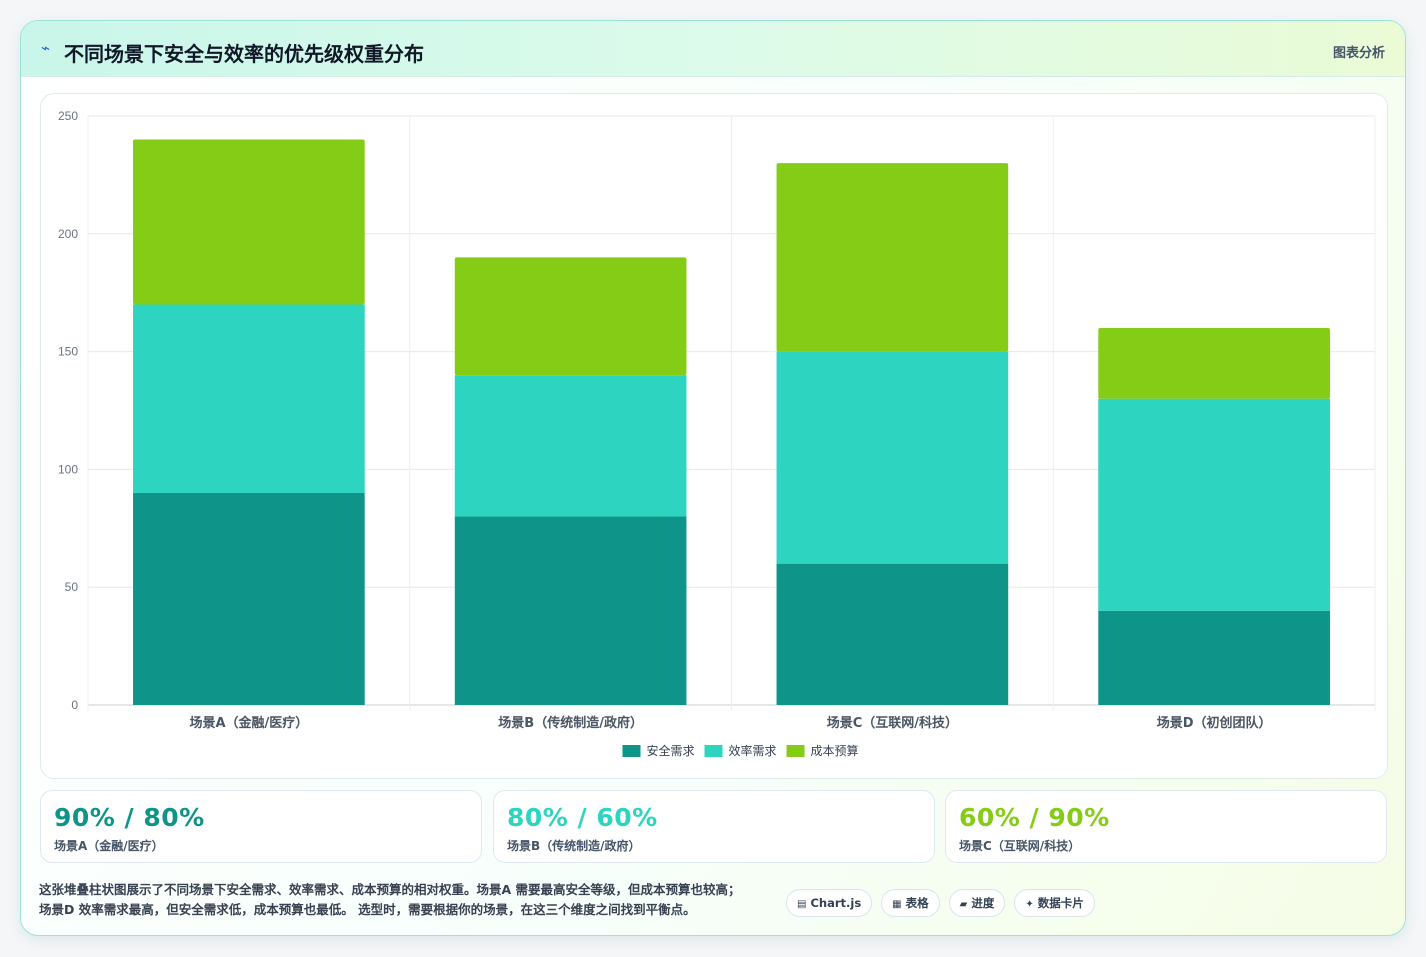 This screenshot has width=1426, height=957. I want to click on progress-icon: ▰, so click(963, 904).